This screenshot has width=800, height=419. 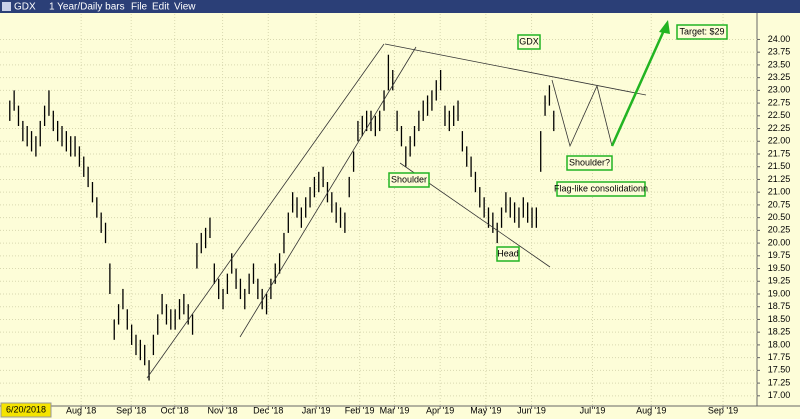 I want to click on y-tick-label: 22.25, so click(x=779, y=128).